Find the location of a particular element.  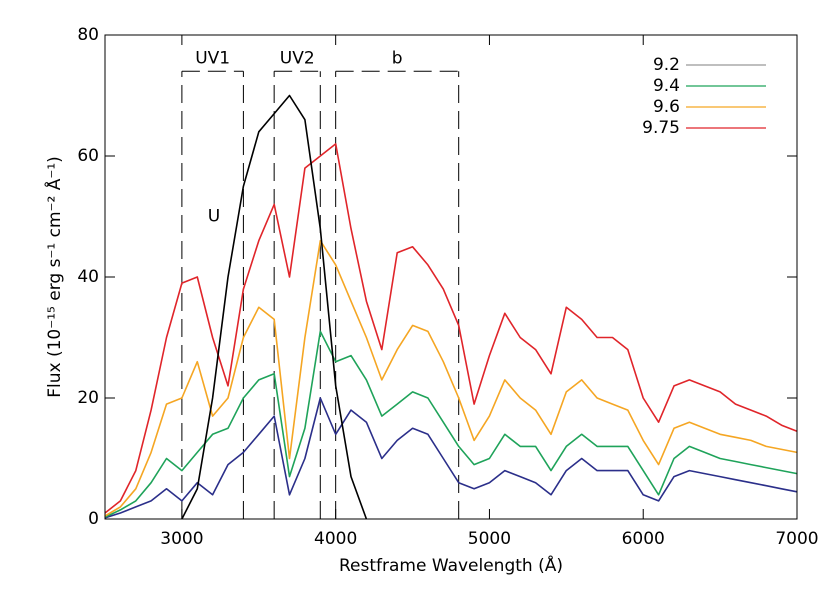

y-axis-label: Flux (10⁻¹⁵ erg s⁻¹ cm⁻² Å⁻¹) is located at coordinates (54, 277).